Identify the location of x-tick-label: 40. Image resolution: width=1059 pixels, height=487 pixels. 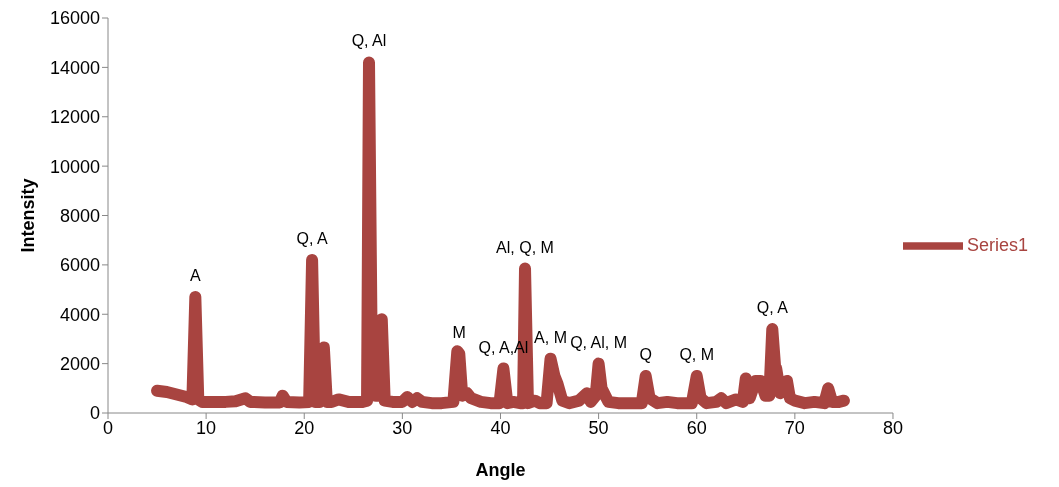
(500, 427).